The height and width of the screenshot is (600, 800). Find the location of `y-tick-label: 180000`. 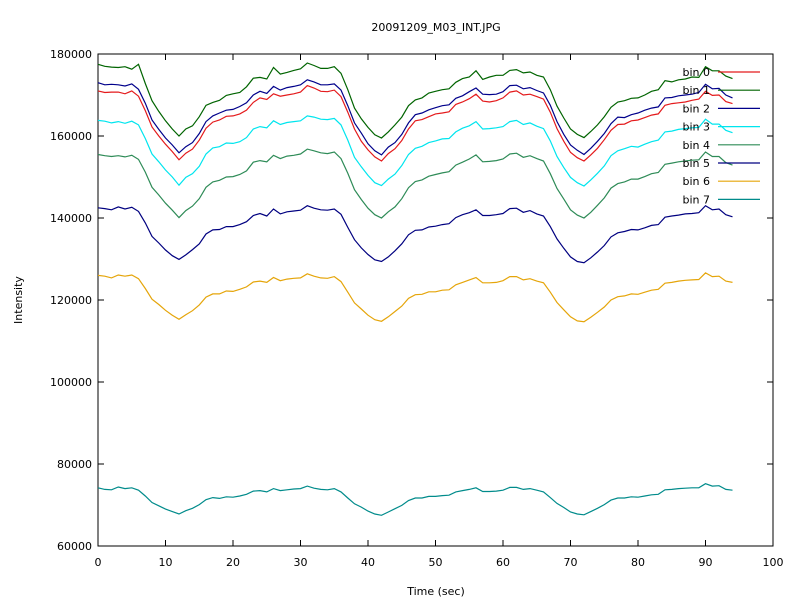

y-tick-label: 180000 is located at coordinates (71, 54).